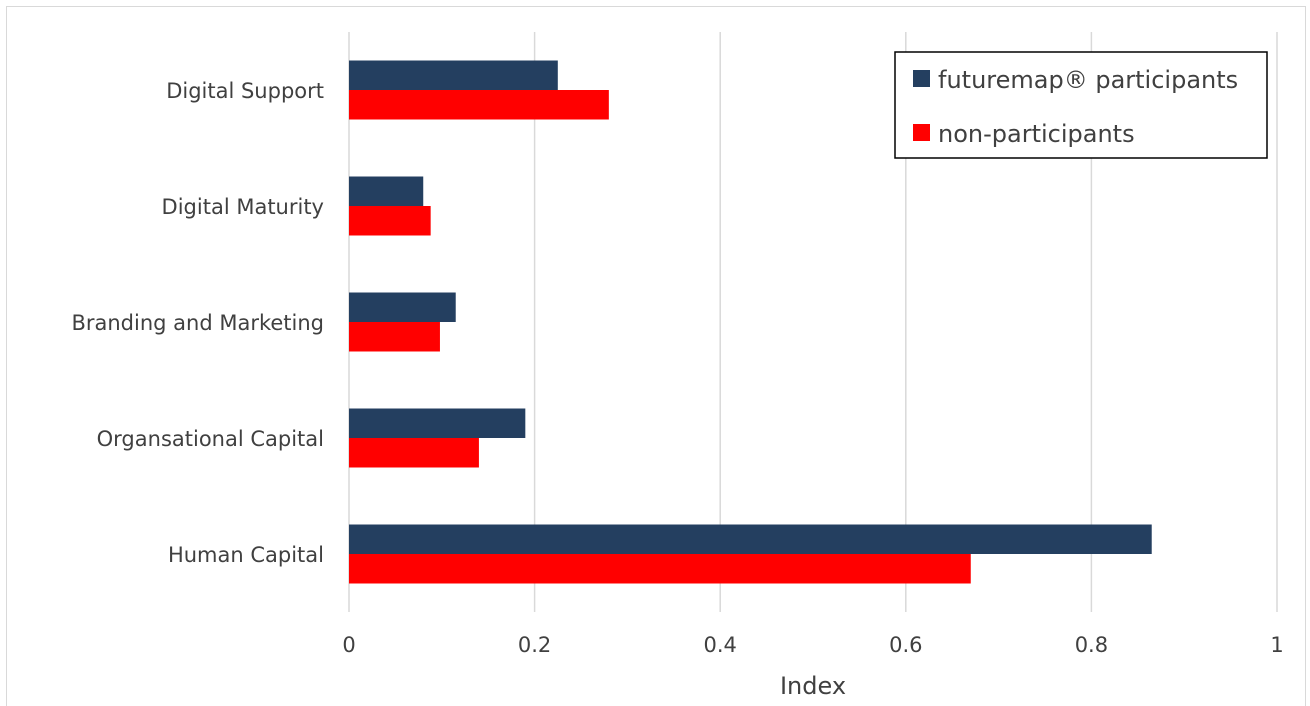 This screenshot has height=706, width=1310. Describe the element at coordinates (812, 645) in the screenshot. I see `x-tick-labels: 0 0.2 0.4 0.6 0.8 1` at that location.